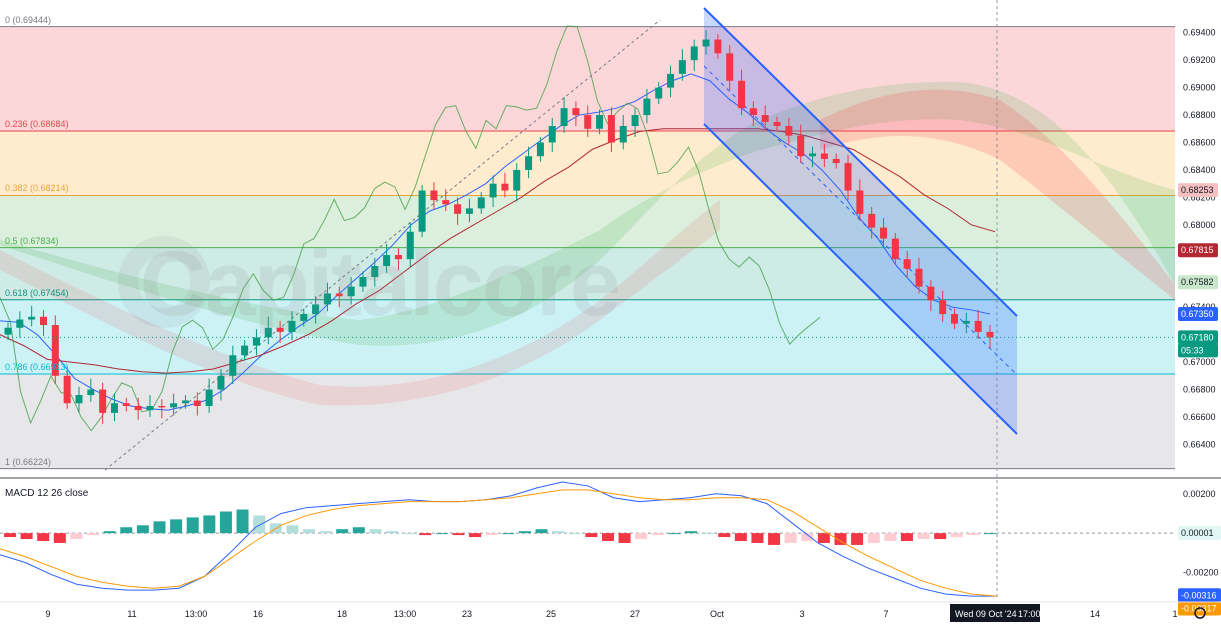  I want to click on watermark: Capitalcore, so click(380, 284).